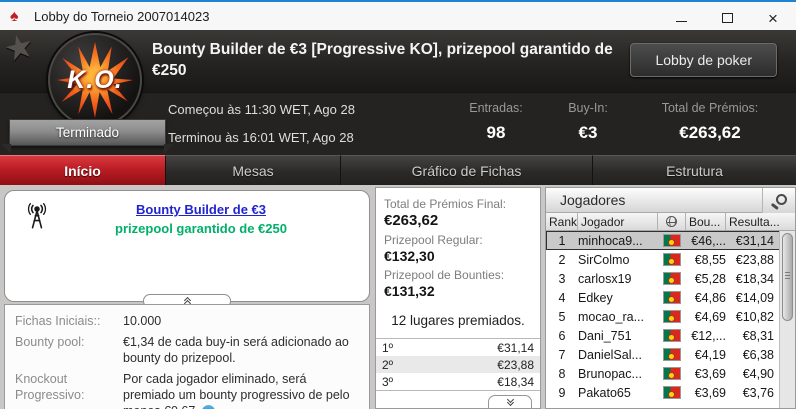 The width and height of the screenshot is (796, 409). I want to click on player-result: €4,90, so click(758, 373).